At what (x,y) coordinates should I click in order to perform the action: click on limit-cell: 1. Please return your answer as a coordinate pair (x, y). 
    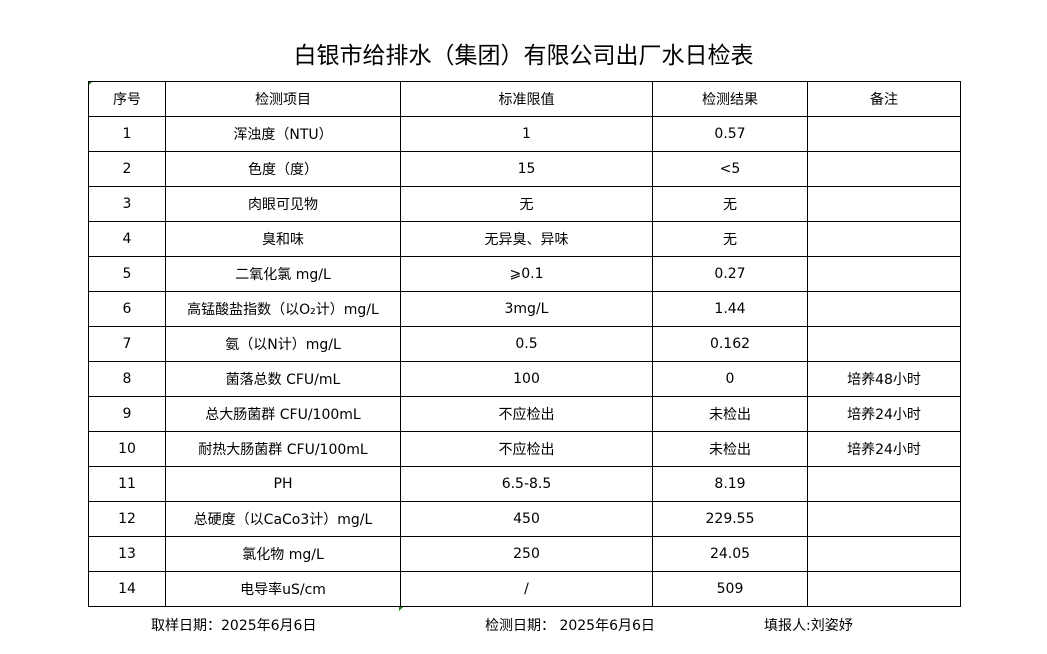
    Looking at the image, I should click on (526, 134).